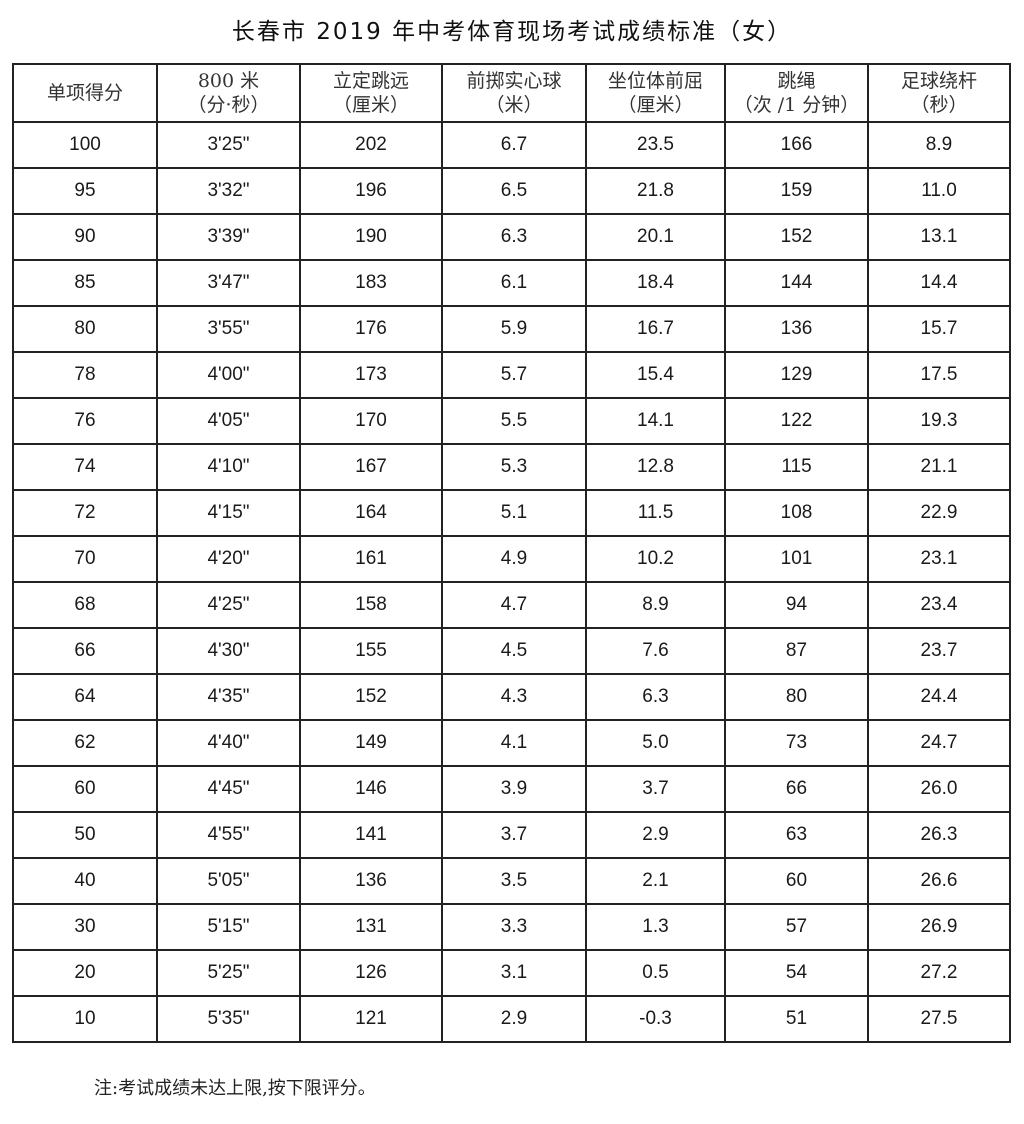 The height and width of the screenshot is (1124, 1024). Describe the element at coordinates (939, 513) in the screenshot. I see `cell-football: 22.9` at that location.